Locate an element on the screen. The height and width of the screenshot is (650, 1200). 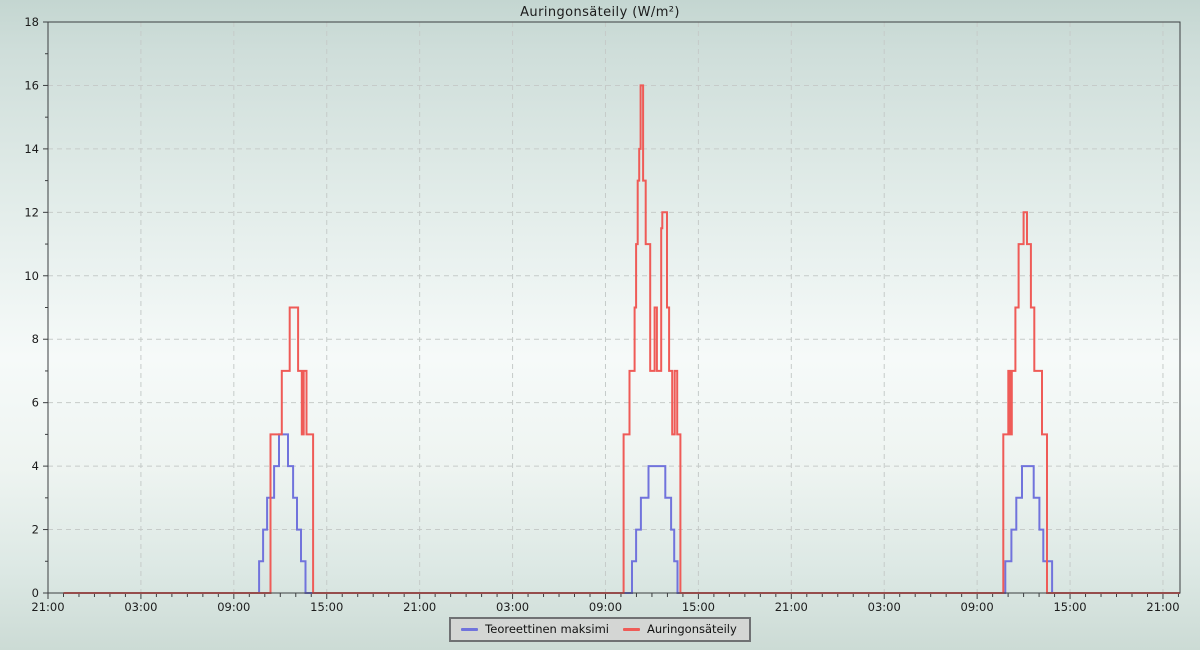
legend-item-auringonsateily: Auringonsäteily is located at coordinates (680, 629).